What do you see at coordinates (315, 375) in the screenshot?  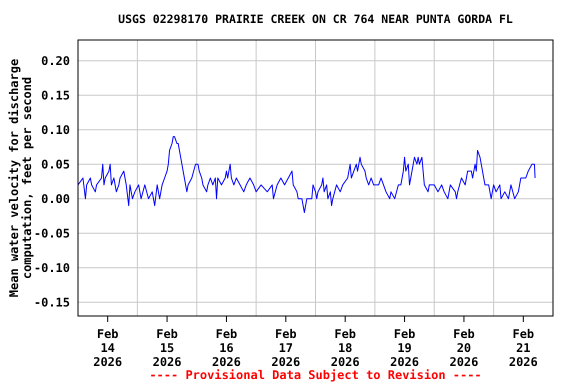 I see `text: ---- Provisional Data Subject to Revision ----` at bounding box center [315, 375].